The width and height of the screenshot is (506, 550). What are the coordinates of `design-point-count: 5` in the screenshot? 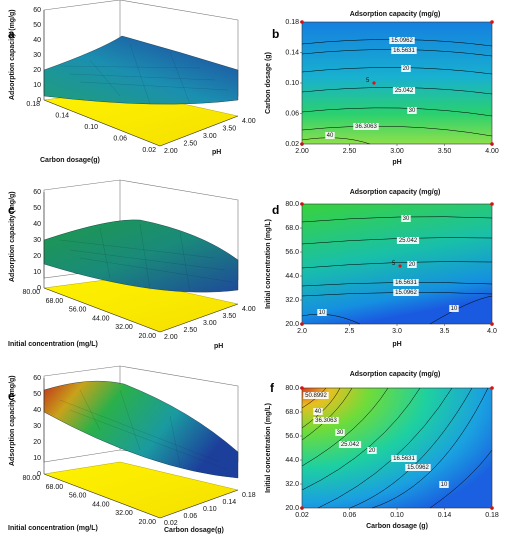 It's located at (368, 81).